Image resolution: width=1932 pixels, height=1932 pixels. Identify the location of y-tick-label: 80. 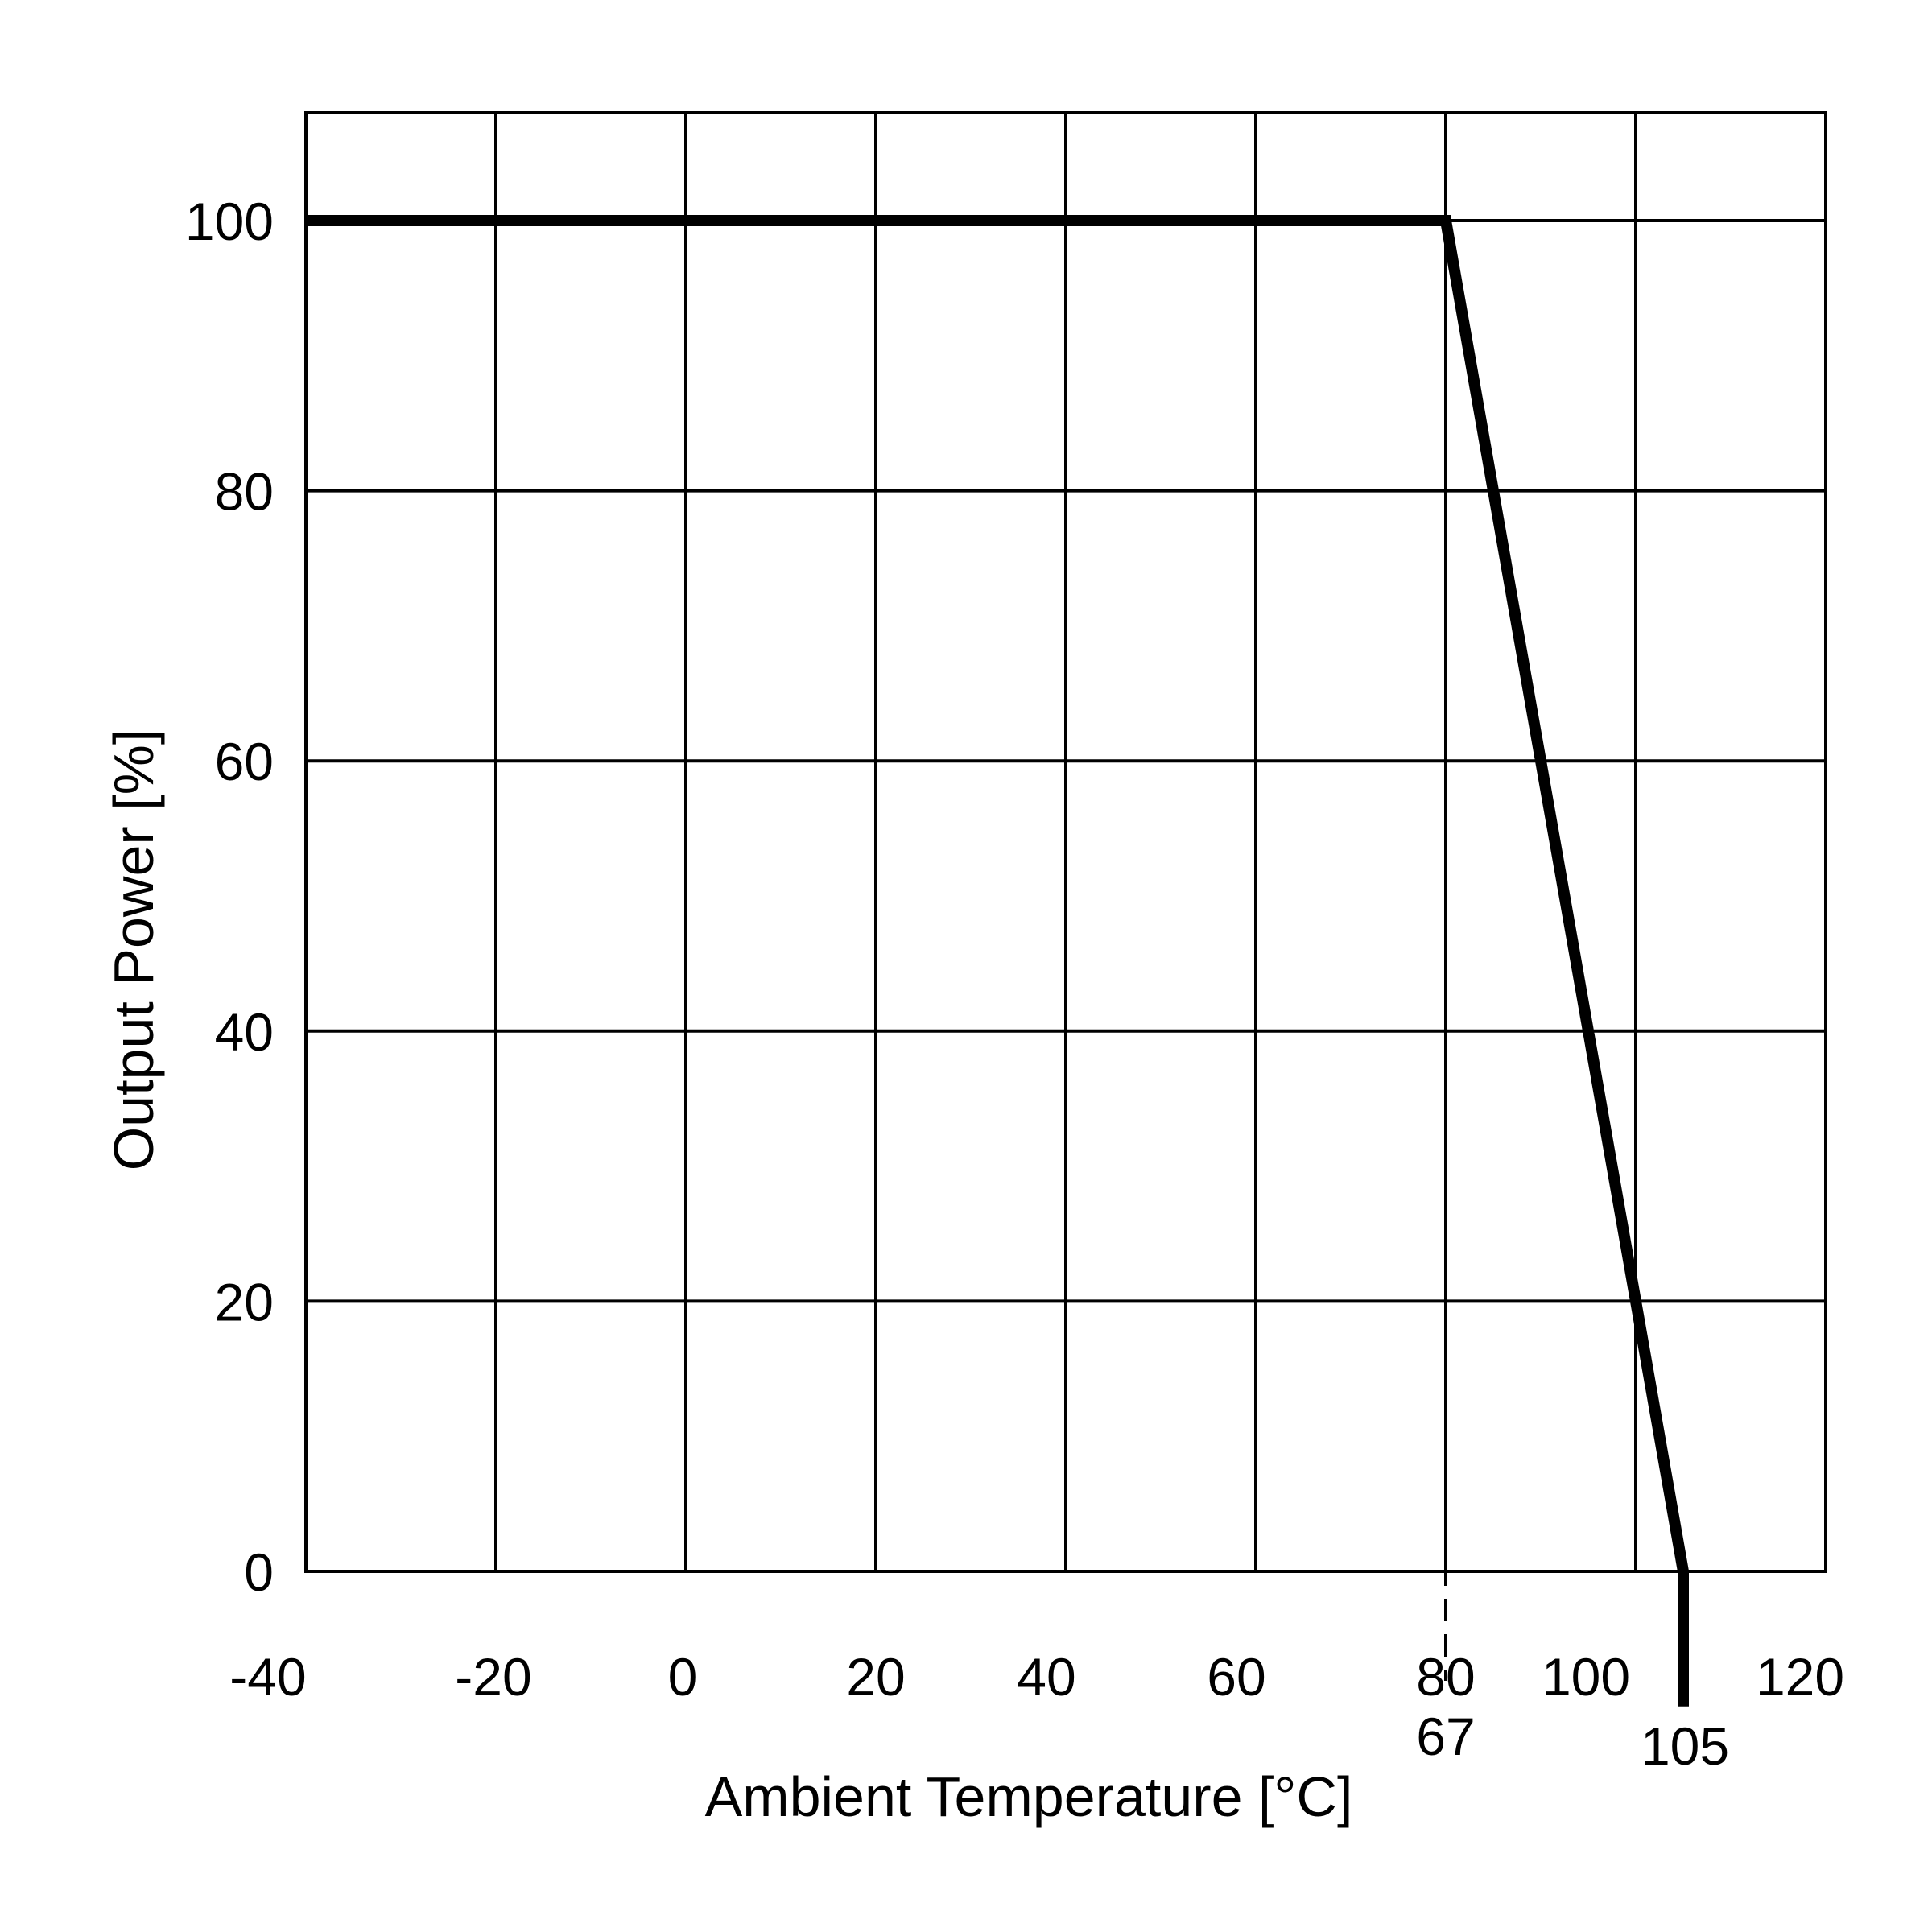
(244, 492).